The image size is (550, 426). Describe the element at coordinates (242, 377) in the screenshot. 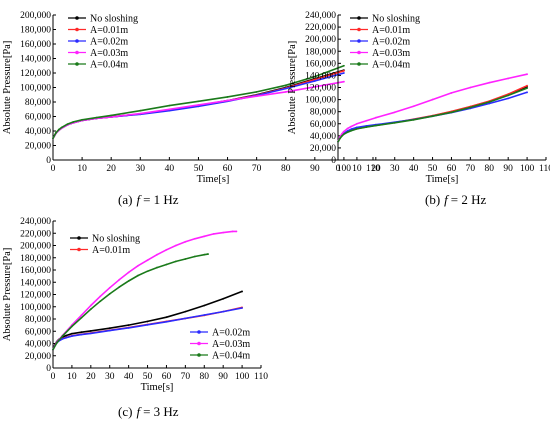

I see `x-tick-label: 100` at that location.